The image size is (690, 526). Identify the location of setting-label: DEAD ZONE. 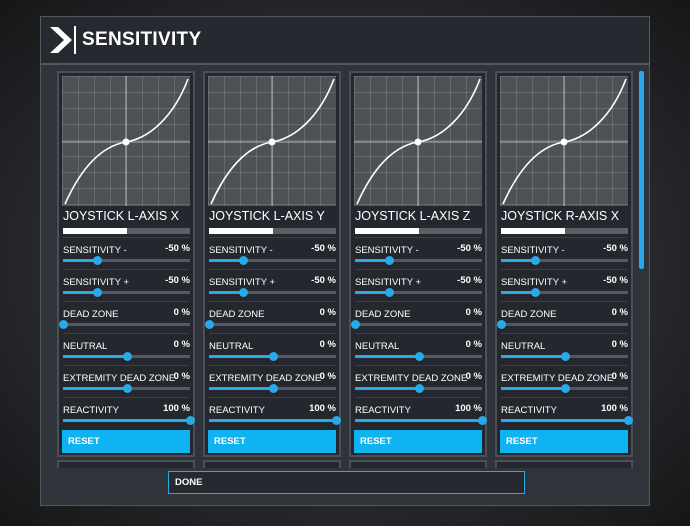
(237, 314).